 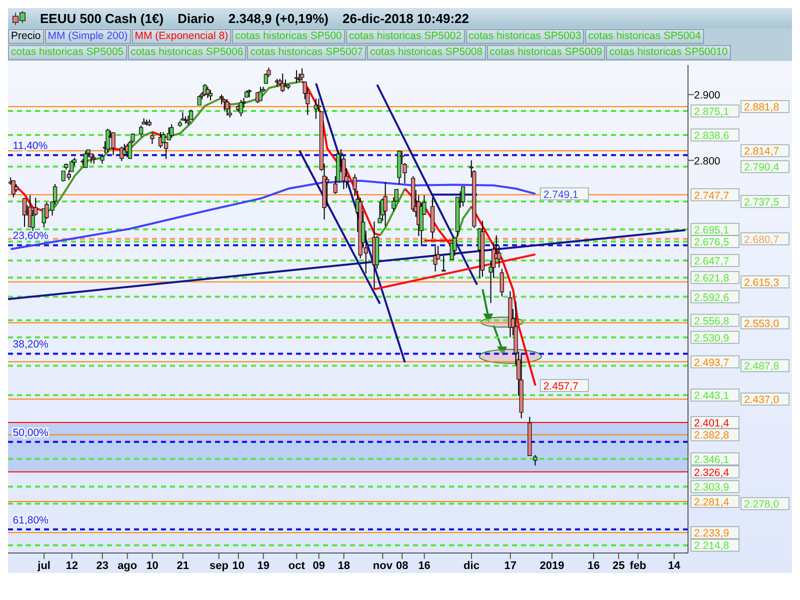 I want to click on data-label: 2.457,7, so click(x=561, y=386).